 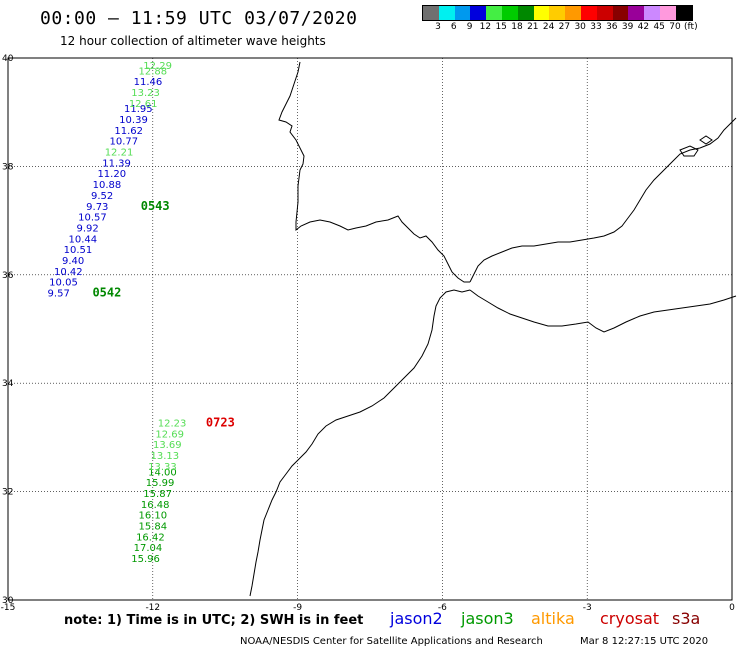 What do you see at coordinates (587, 608) in the screenshot?
I see `longitude-label: -3` at bounding box center [587, 608].